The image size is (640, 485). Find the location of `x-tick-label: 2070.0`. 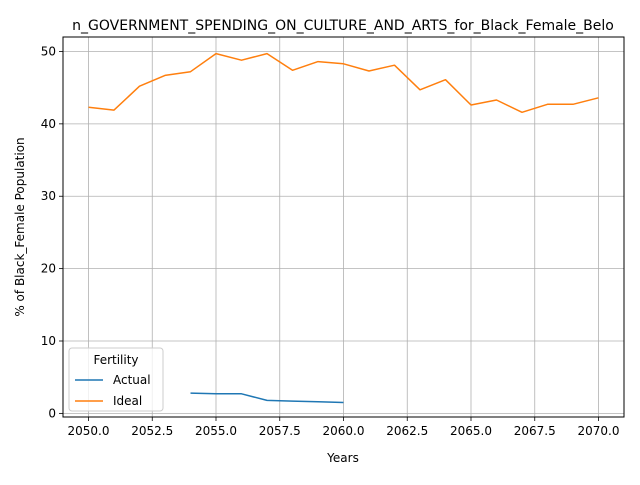

x-tick-label: 2070.0 is located at coordinates (599, 431).